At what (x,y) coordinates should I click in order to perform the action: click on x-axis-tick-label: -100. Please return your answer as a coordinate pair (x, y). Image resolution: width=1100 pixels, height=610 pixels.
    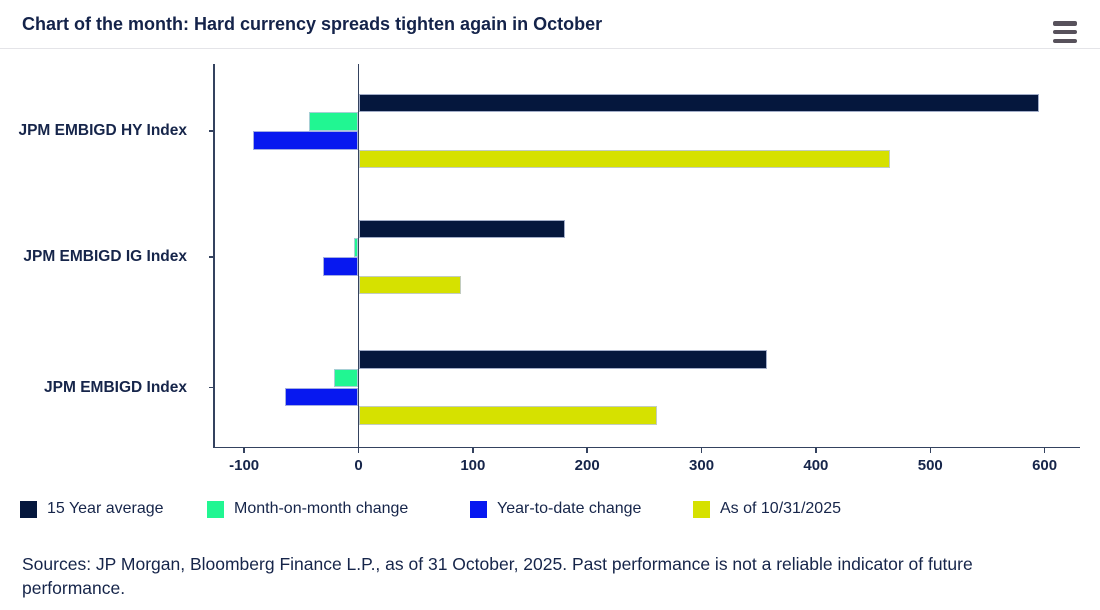
    Looking at the image, I should click on (244, 465).